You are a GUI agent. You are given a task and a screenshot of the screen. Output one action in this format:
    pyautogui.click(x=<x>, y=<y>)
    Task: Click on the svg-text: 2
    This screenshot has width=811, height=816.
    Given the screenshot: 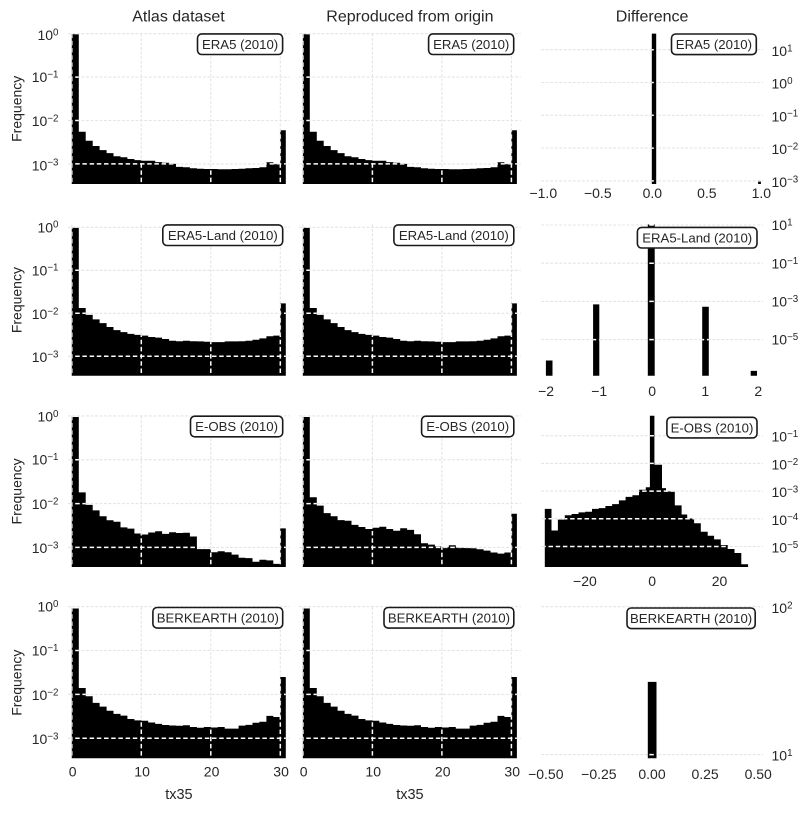 What is the action you would take?
    pyautogui.click(x=758, y=391)
    